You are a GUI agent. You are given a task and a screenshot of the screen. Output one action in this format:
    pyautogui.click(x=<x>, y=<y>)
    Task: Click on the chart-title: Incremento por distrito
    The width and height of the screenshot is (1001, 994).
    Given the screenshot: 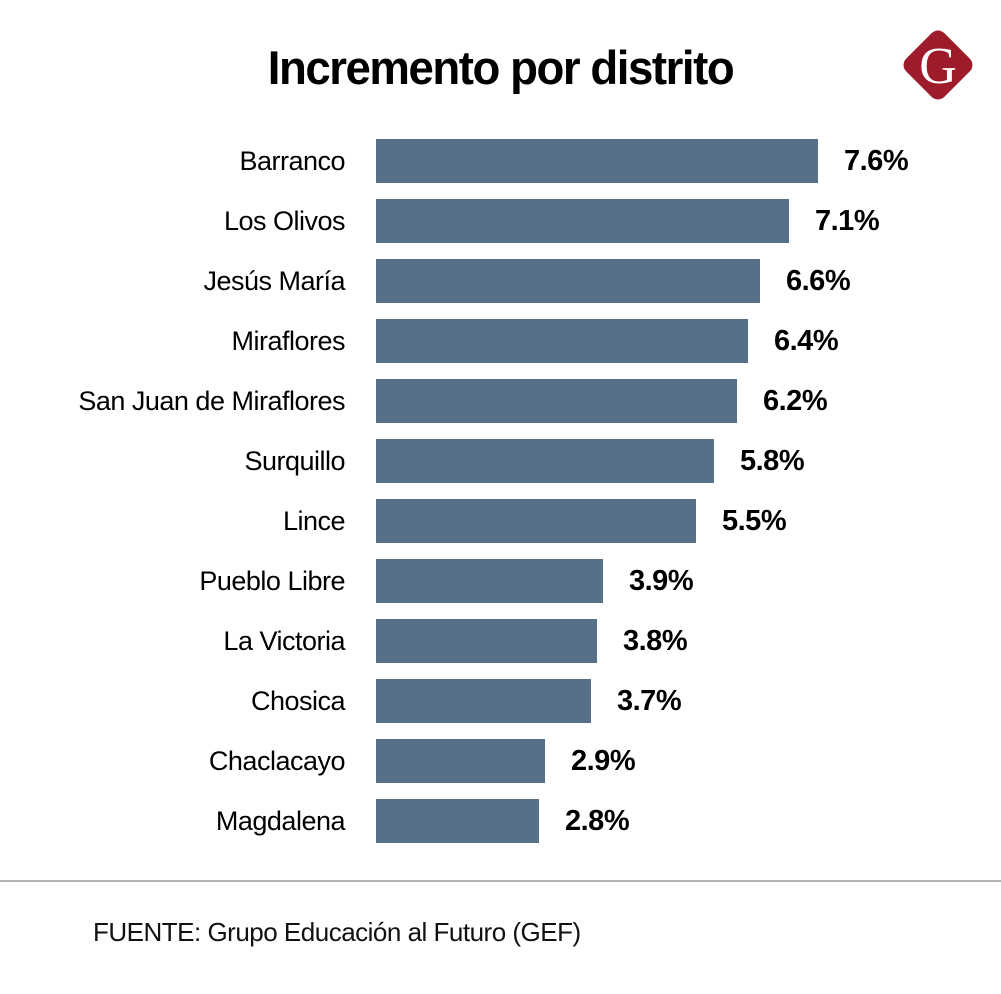 What is the action you would take?
    pyautogui.click(x=501, y=67)
    